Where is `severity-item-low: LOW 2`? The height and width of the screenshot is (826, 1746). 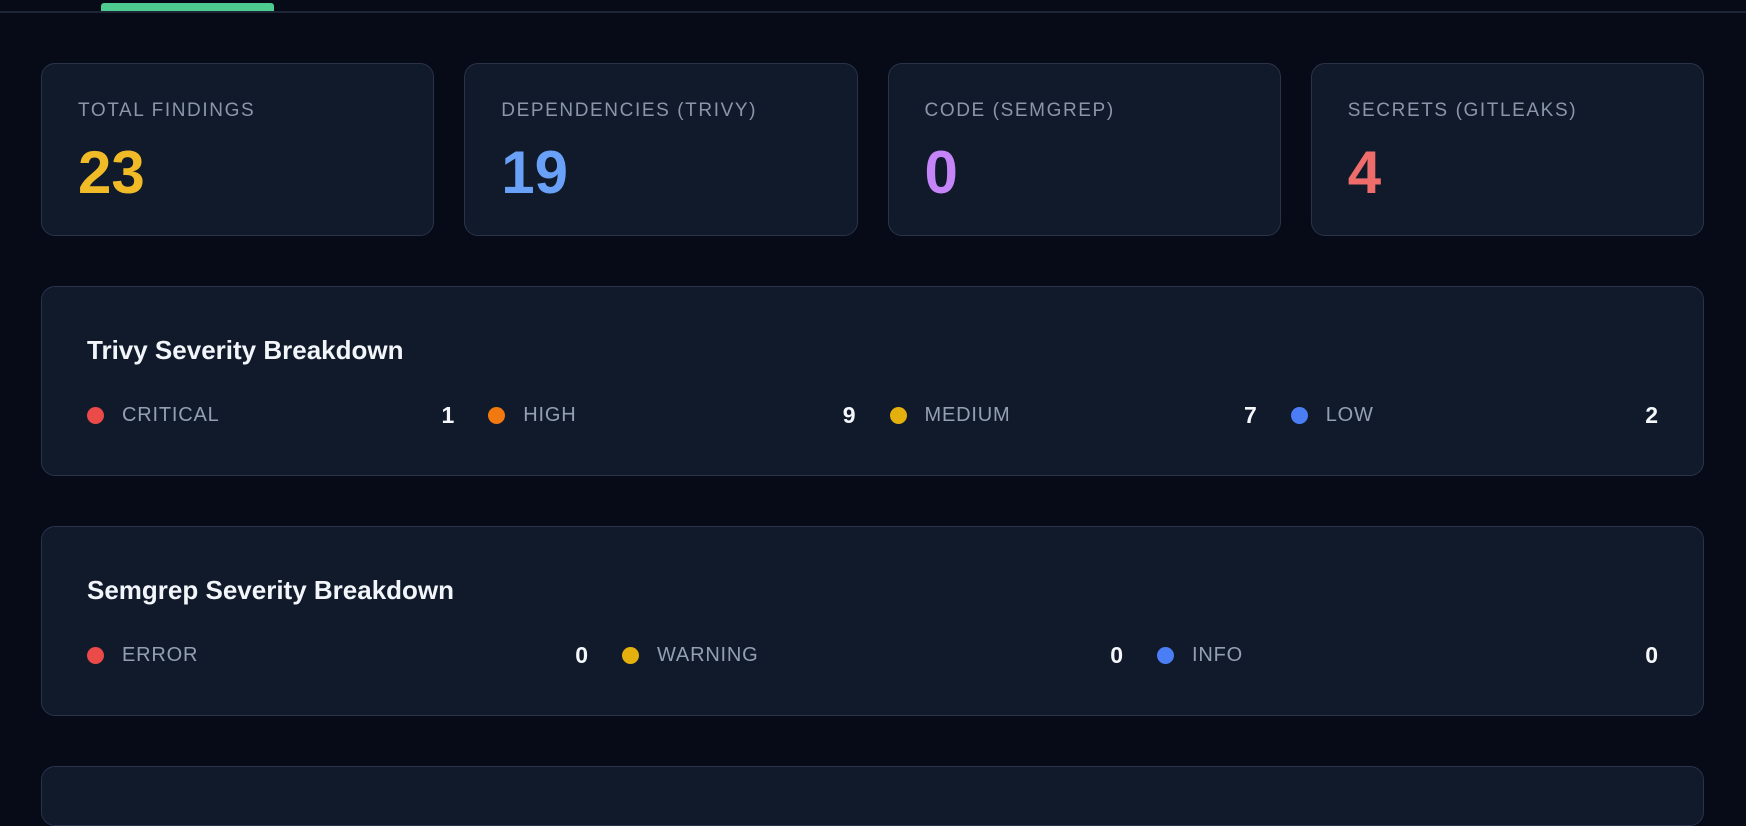 severity-item-low: LOW 2 is located at coordinates (1474, 415).